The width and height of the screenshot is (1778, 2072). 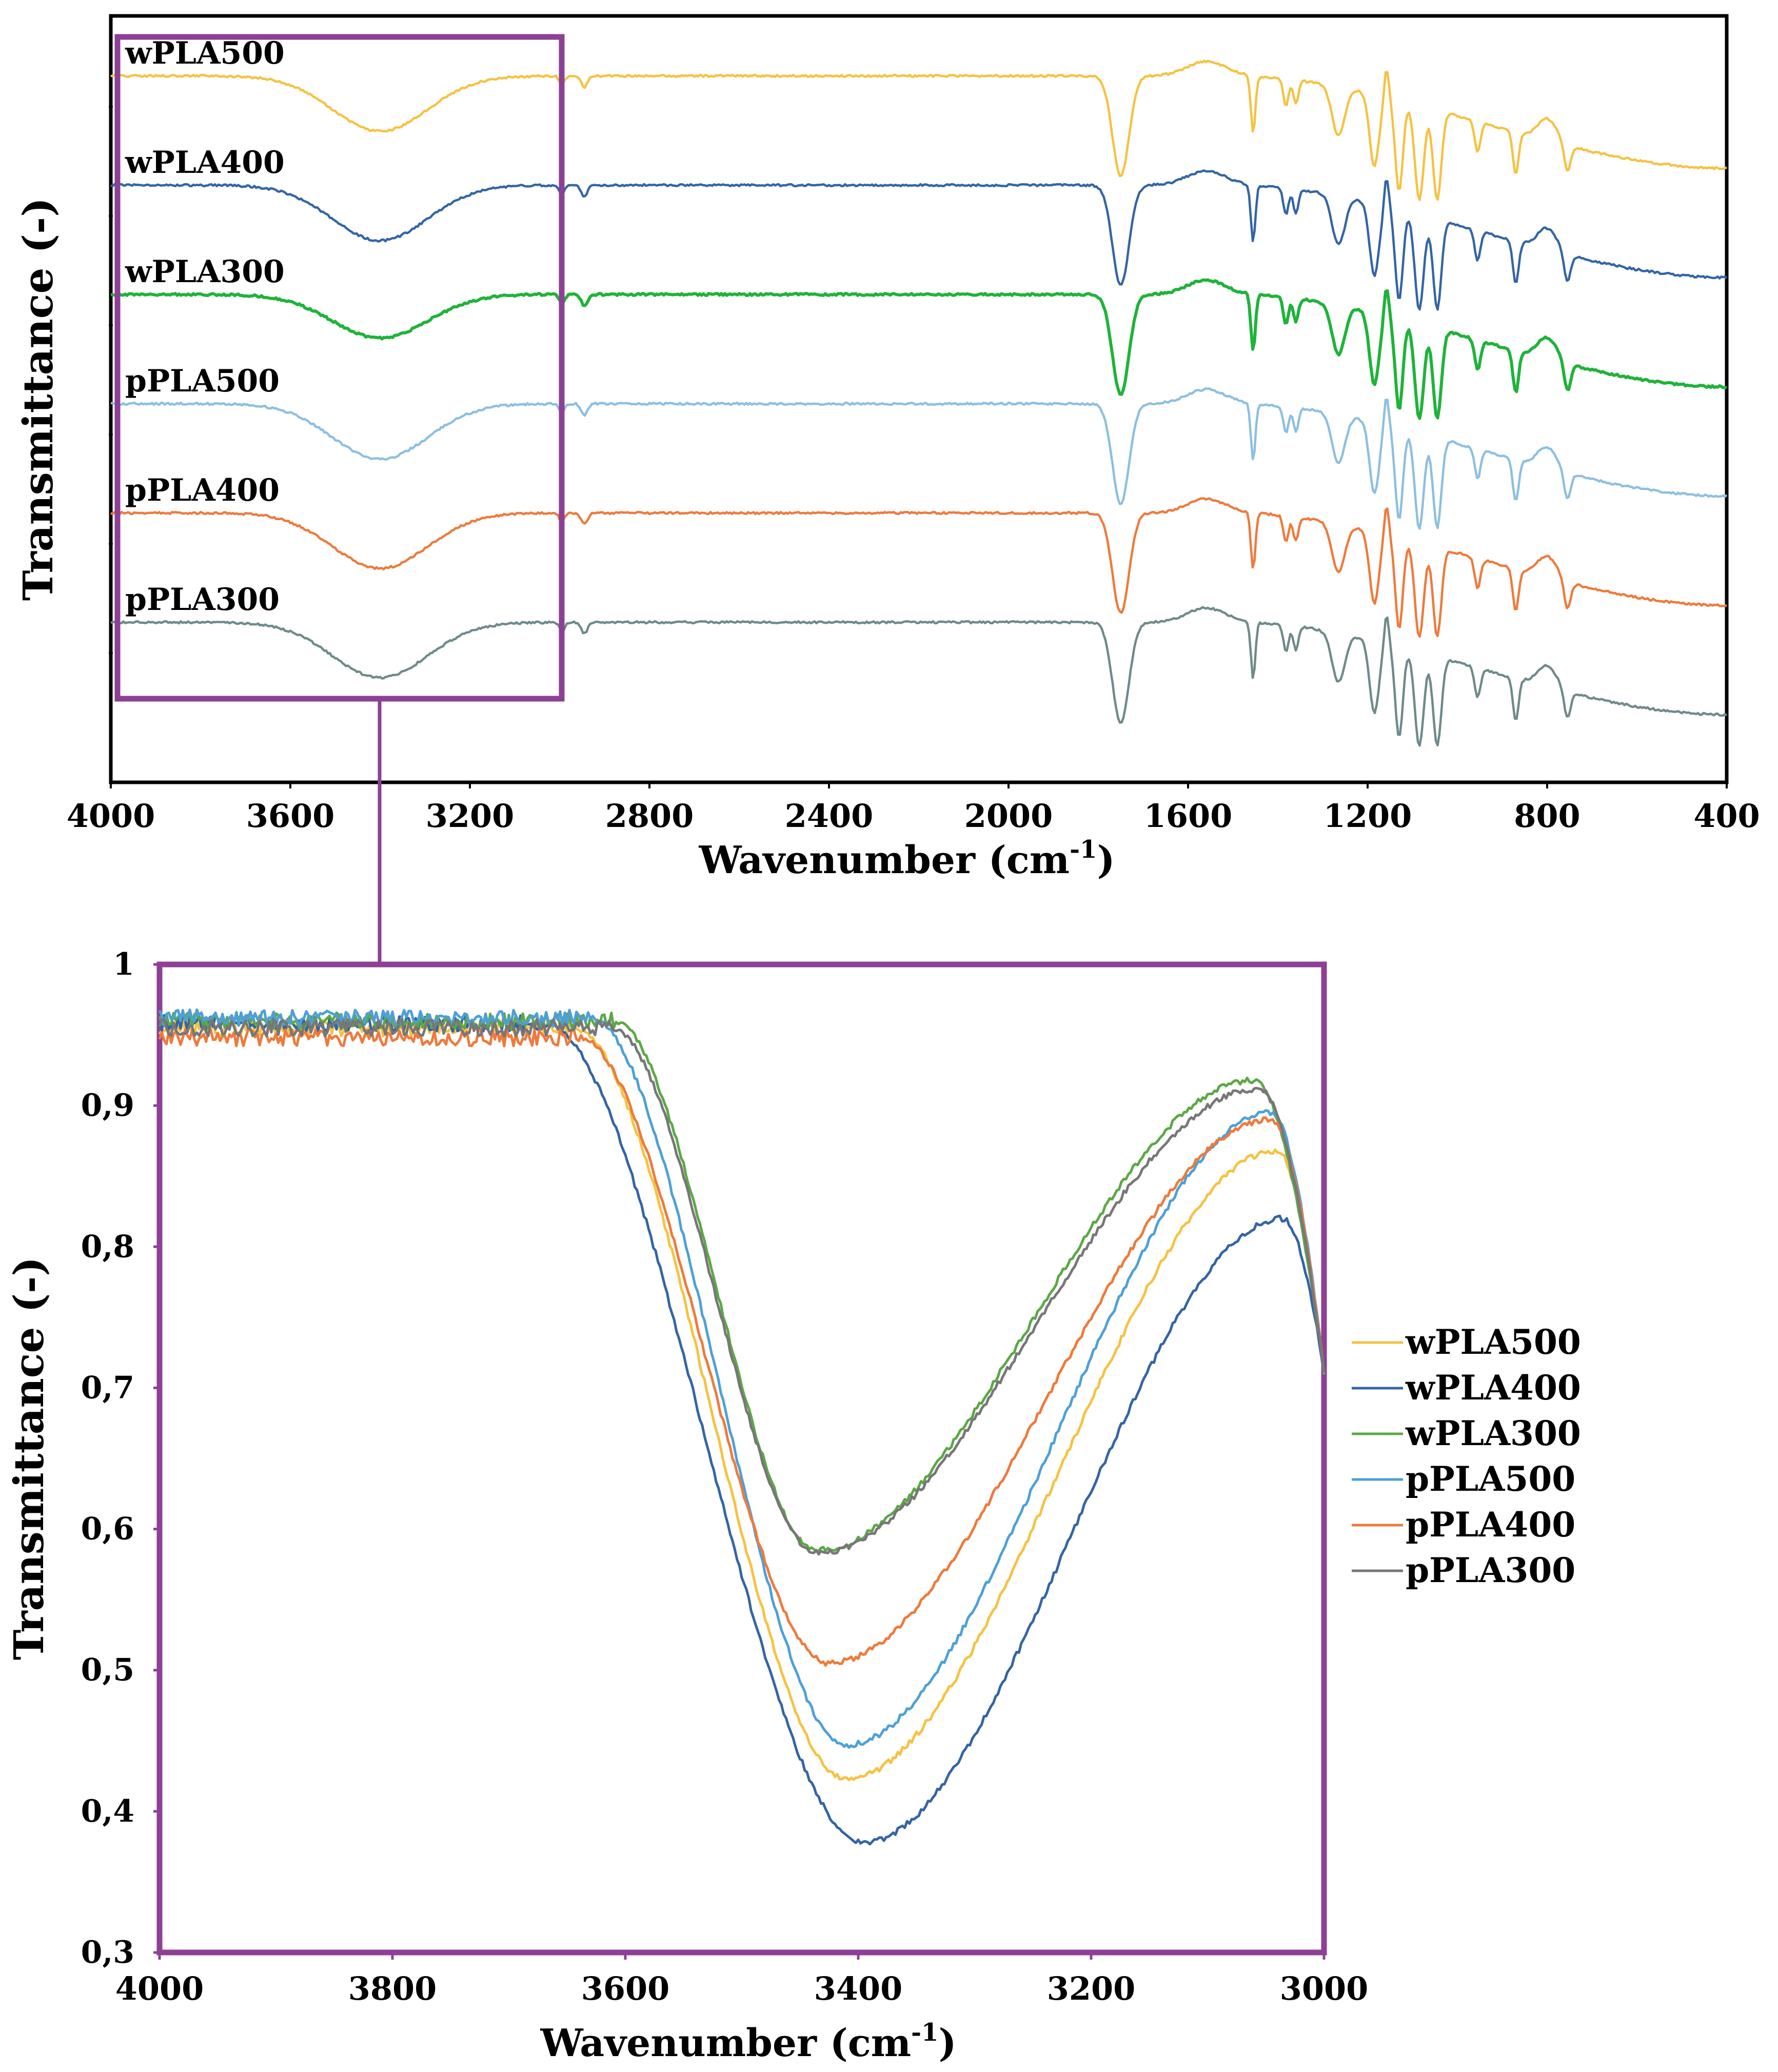 What do you see at coordinates (1493, 1342) in the screenshot?
I see `legend-label-wPLA500: wPLA500` at bounding box center [1493, 1342].